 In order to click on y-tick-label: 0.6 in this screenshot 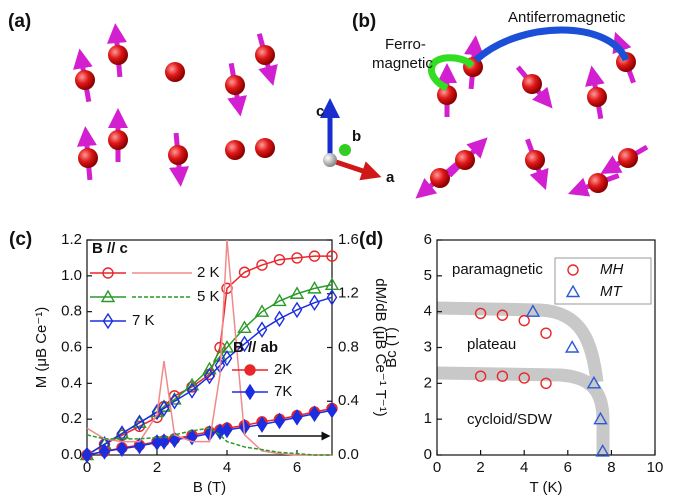, I will do `click(71, 346)`.